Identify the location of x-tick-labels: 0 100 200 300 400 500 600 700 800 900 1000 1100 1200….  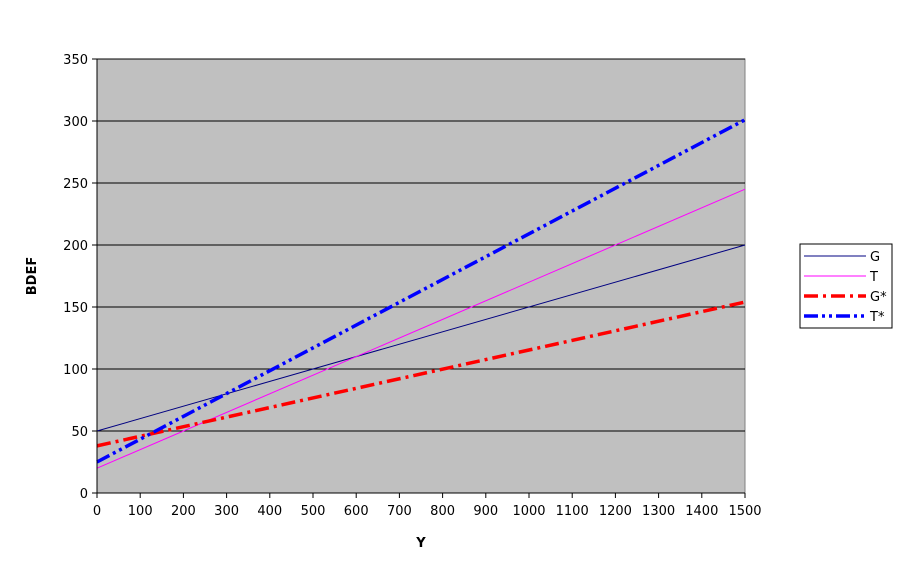
(427, 511).